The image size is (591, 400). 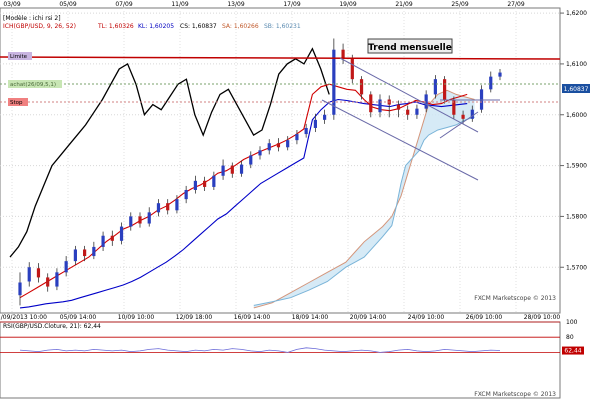 I want to click on price-label: 1,60837, so click(x=576, y=89).